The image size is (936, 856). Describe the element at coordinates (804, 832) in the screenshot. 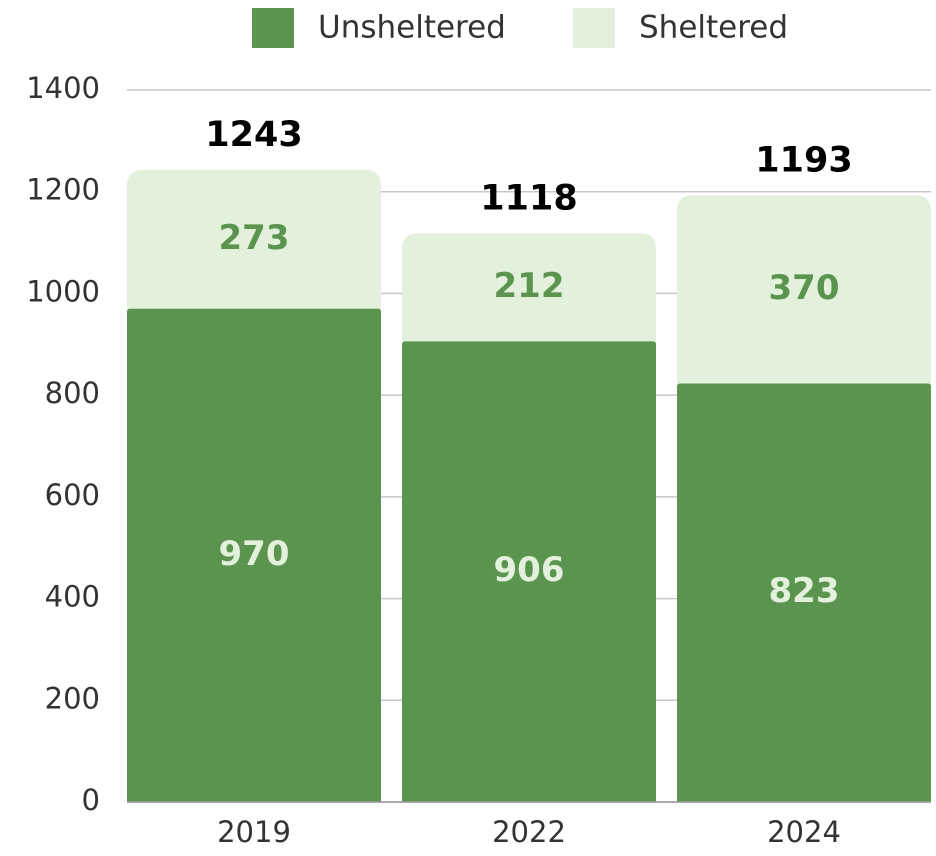

I see `x-tick-label: 2024` at that location.